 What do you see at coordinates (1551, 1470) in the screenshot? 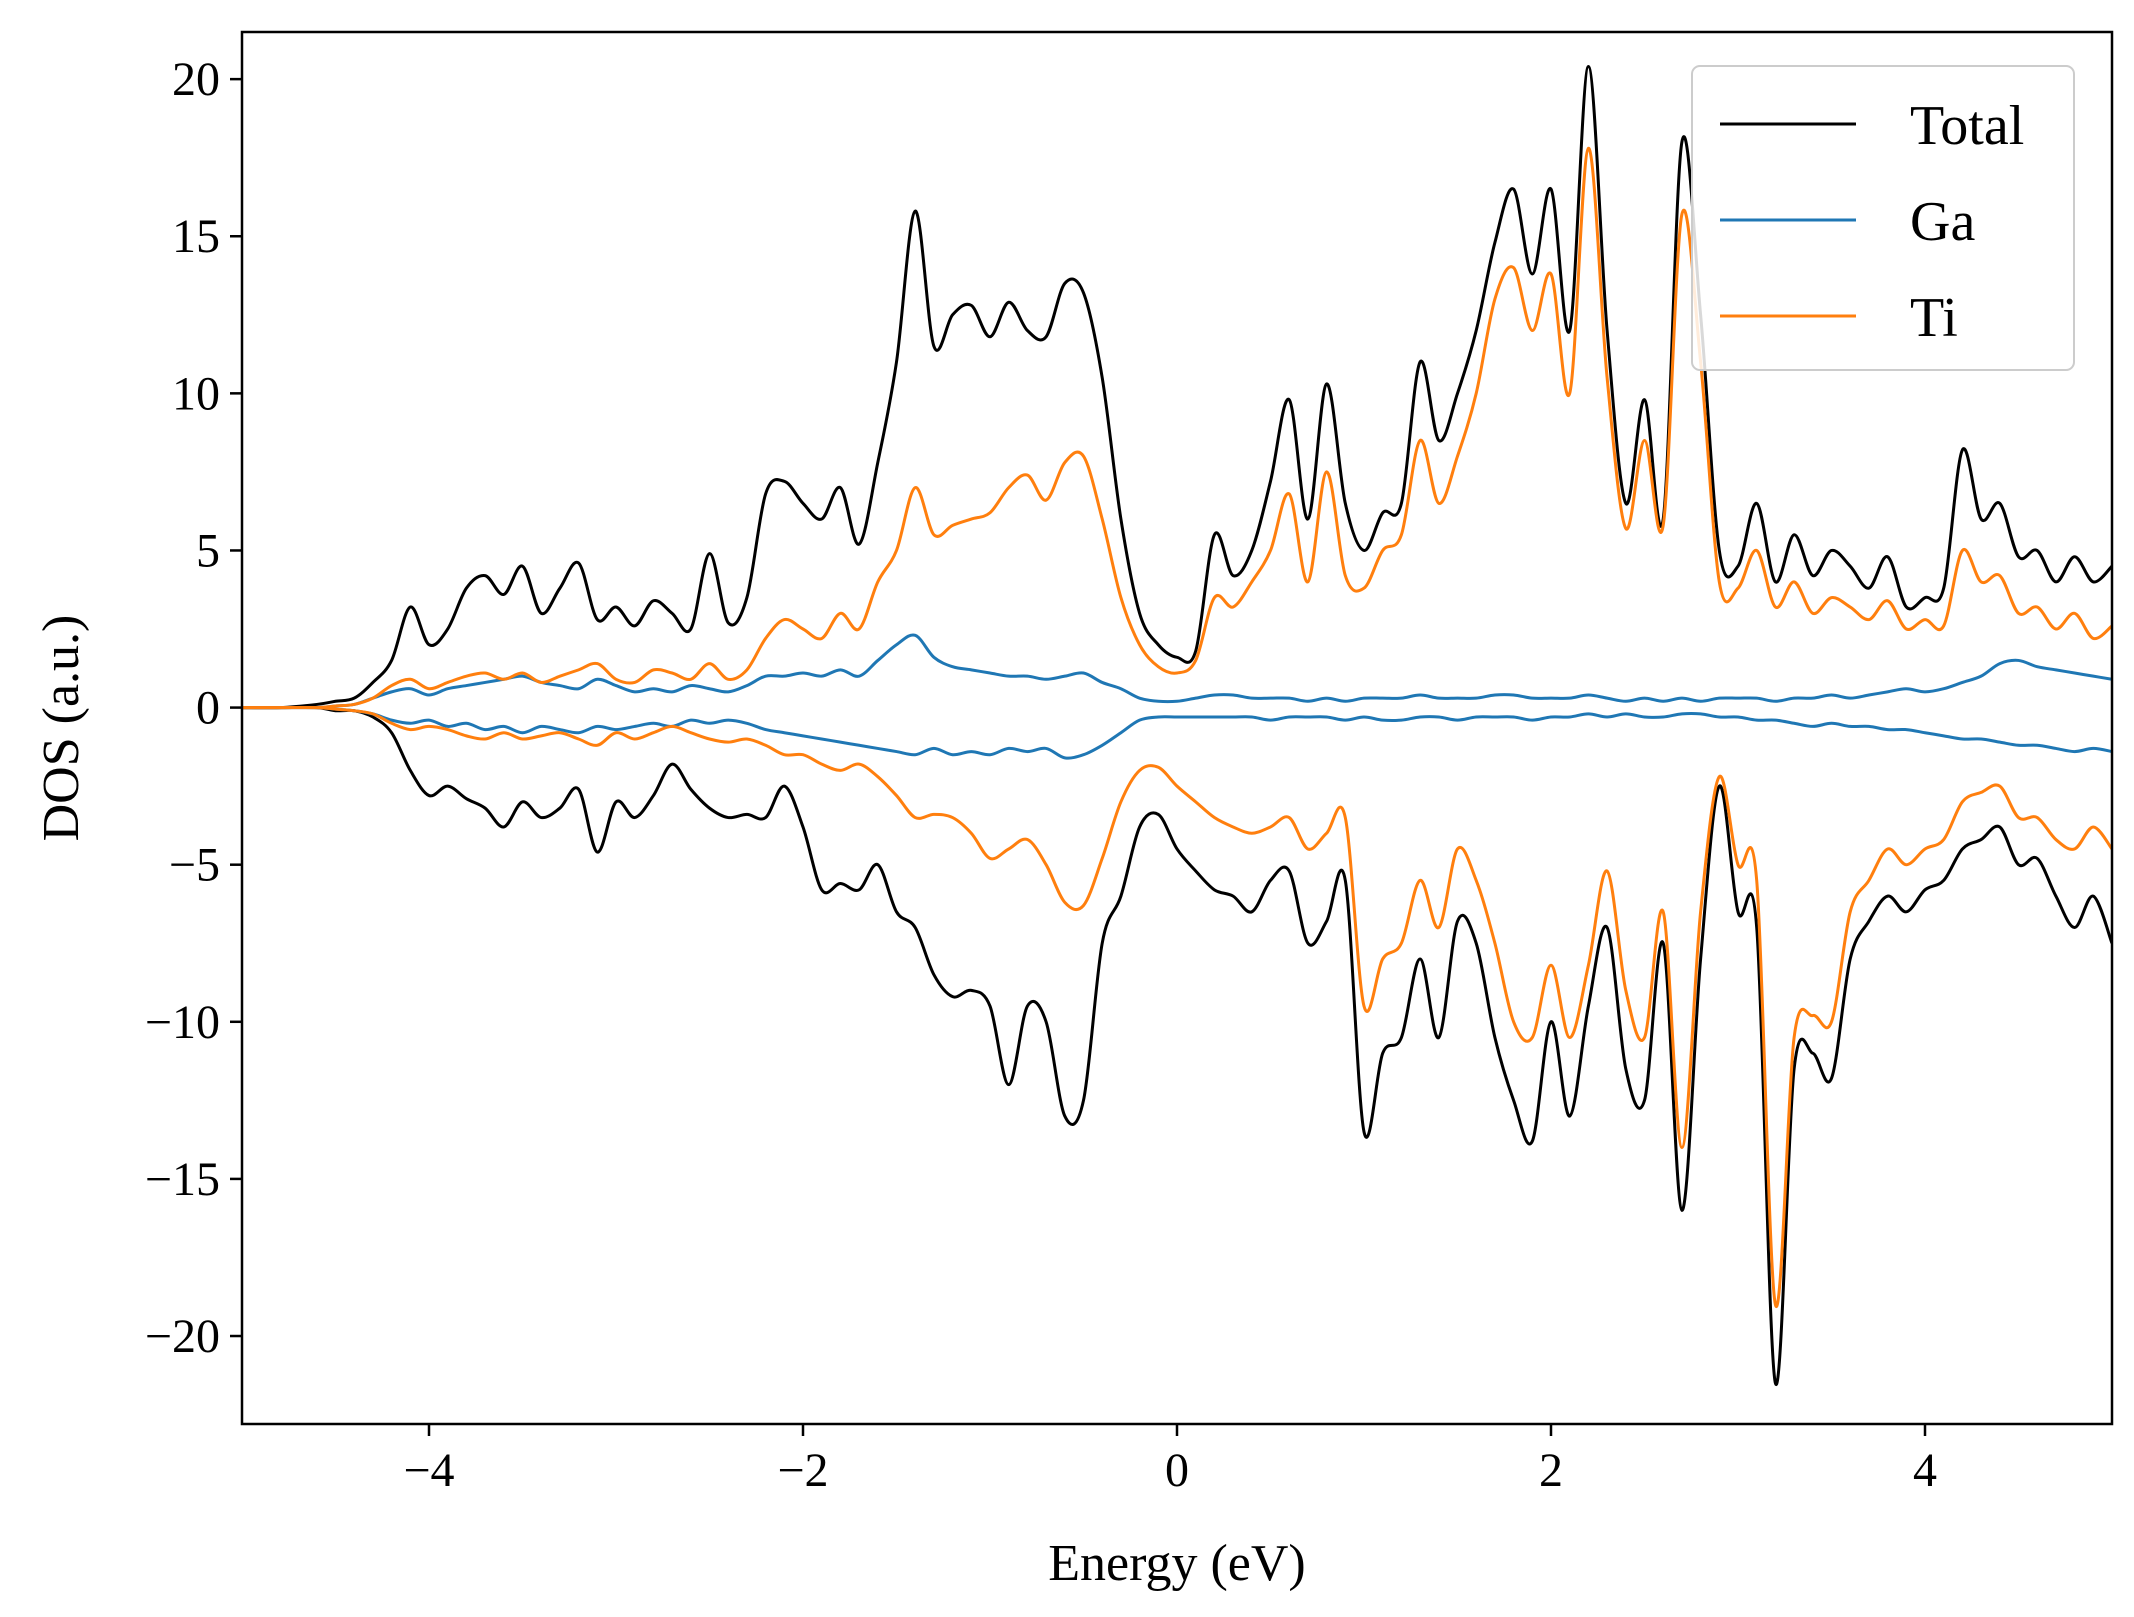
I see `x-tick-label: 2` at bounding box center [1551, 1470].